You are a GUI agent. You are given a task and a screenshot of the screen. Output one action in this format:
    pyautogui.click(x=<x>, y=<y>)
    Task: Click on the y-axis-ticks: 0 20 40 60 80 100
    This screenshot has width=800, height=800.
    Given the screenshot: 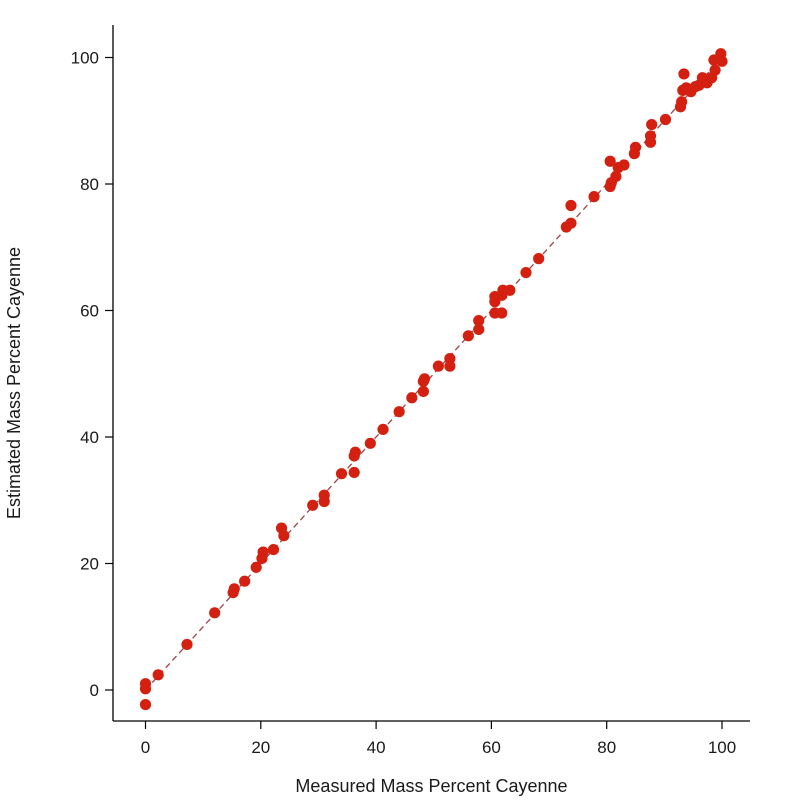 What is the action you would take?
    pyautogui.click(x=92, y=374)
    